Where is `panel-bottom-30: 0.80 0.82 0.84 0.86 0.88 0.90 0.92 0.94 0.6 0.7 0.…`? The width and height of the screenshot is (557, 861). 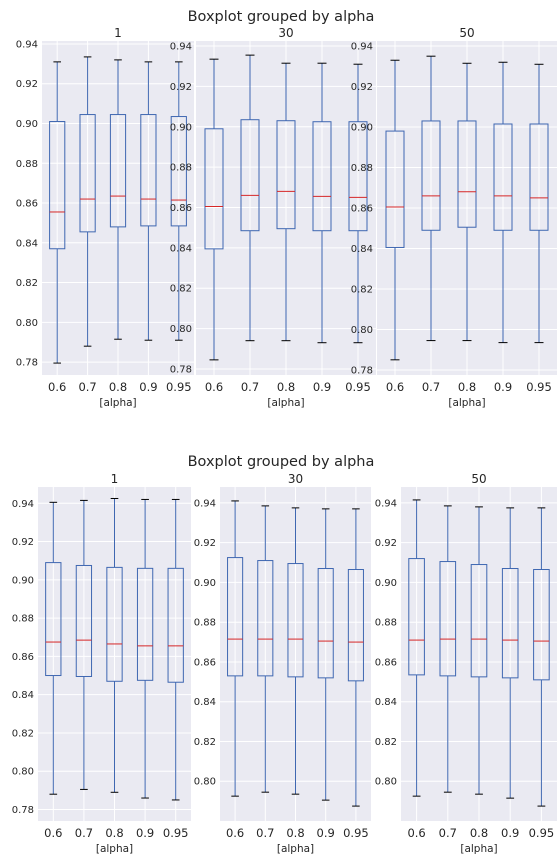 panel-bottom-30: 0.80 0.82 0.84 0.86 0.88 0.90 0.92 0.94 0.6 0.7 0.… is located at coordinates (282, 663).